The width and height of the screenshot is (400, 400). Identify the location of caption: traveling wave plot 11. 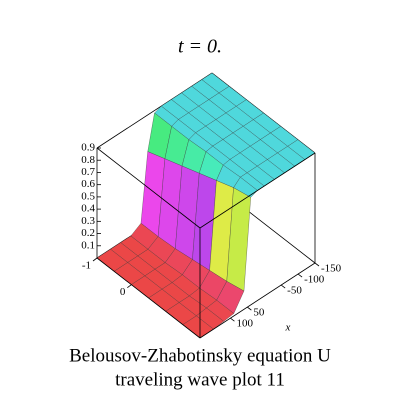
(200, 379).